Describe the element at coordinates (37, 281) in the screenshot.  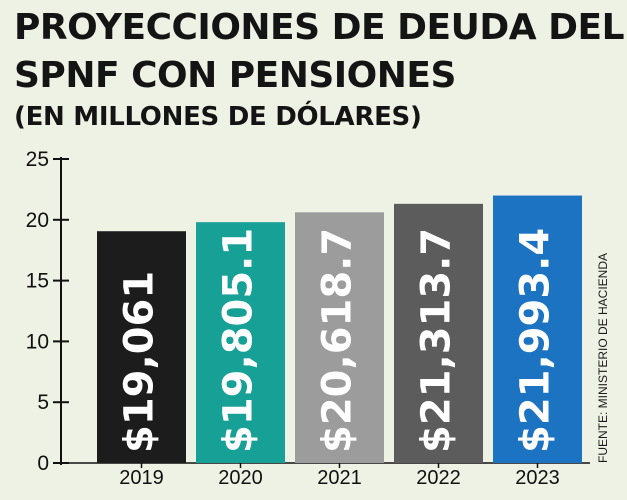
I see `y-tick-label-15: 15` at that location.